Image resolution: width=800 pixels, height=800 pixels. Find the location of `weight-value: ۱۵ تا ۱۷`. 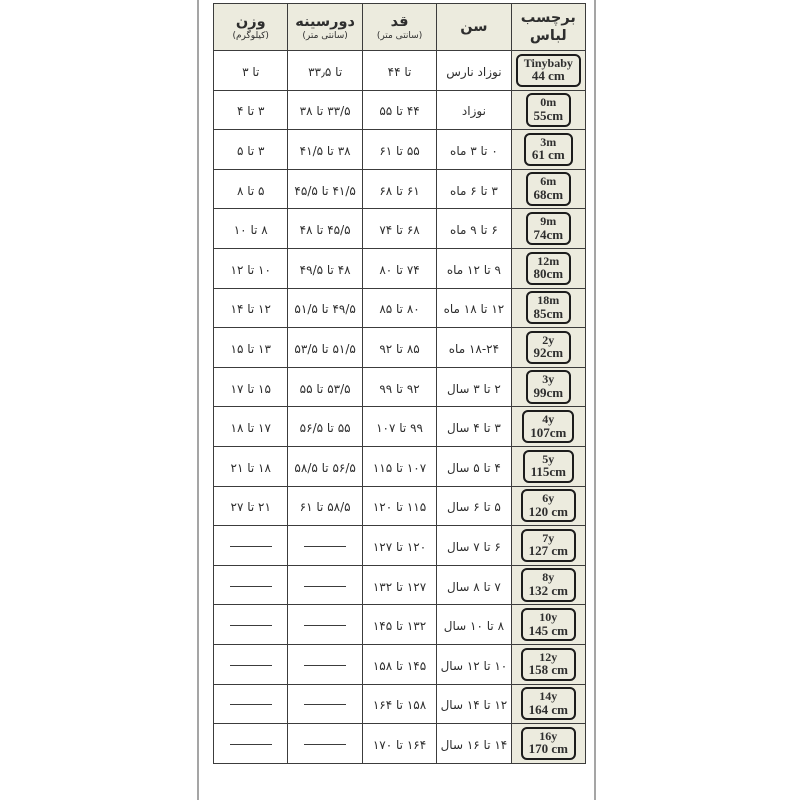

weight-value: ۱۵ تا ۱۷ is located at coordinates (250, 388).